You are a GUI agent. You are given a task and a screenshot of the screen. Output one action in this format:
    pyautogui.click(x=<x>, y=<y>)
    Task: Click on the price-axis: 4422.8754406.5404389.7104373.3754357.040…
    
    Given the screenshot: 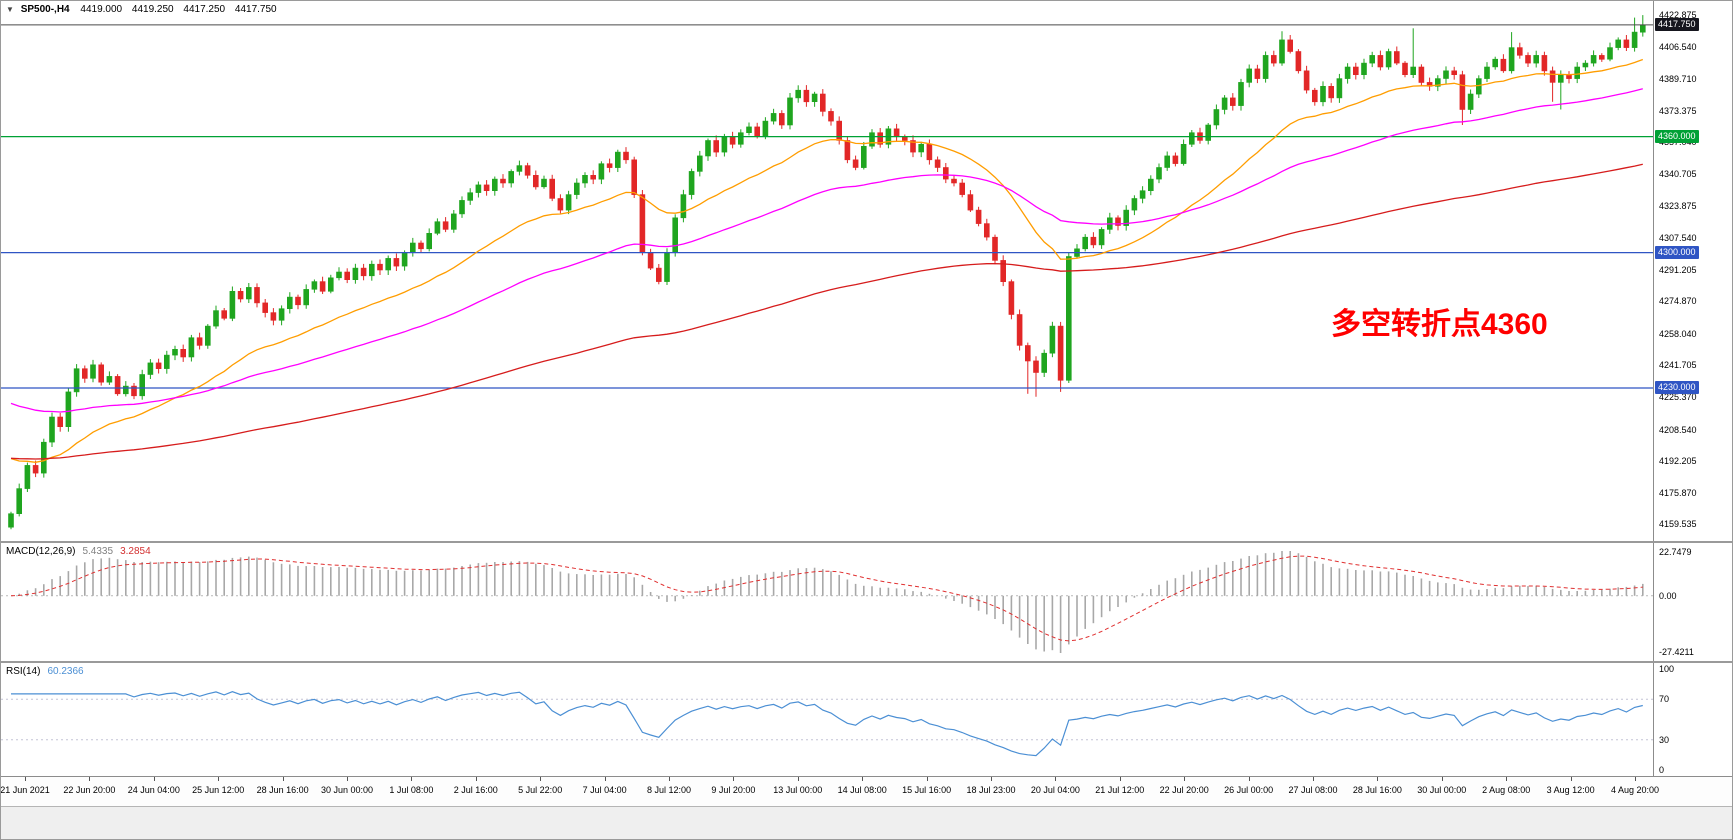 What is the action you would take?
    pyautogui.click(x=1692, y=271)
    